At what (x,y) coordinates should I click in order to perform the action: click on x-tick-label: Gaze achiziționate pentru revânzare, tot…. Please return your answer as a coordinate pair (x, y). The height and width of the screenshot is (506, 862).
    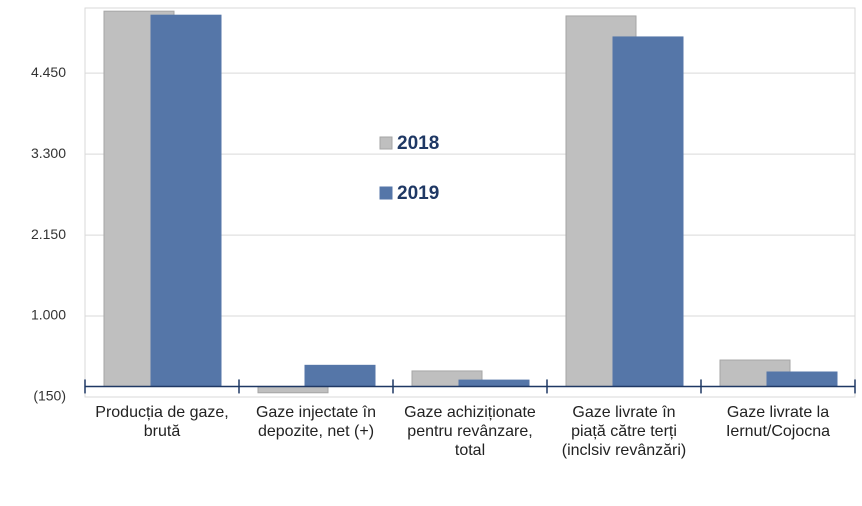
    Looking at the image, I should click on (470, 431).